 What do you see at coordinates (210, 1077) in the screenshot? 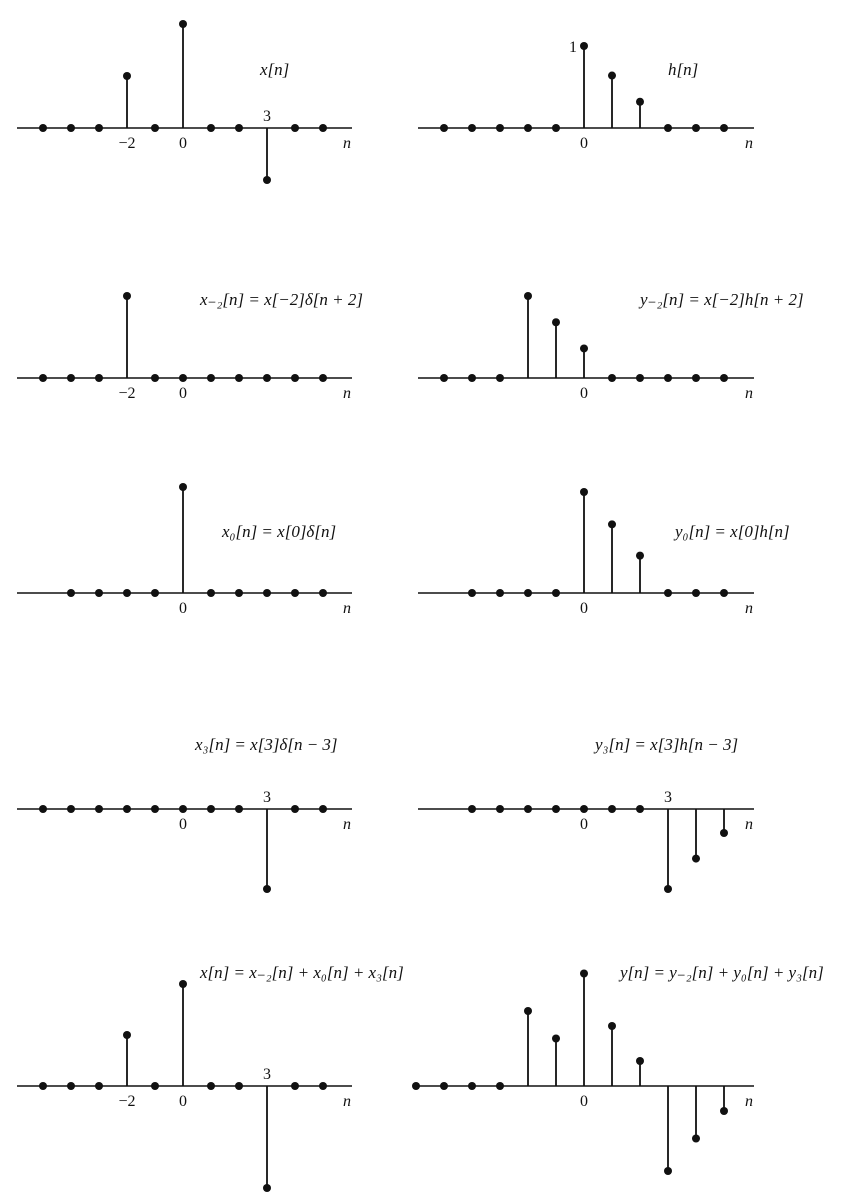
I see `stem-plot-panel: −2 0 3 n x[n] = x₋₂[n] + x₀[n] + x₃[n]` at bounding box center [210, 1077].